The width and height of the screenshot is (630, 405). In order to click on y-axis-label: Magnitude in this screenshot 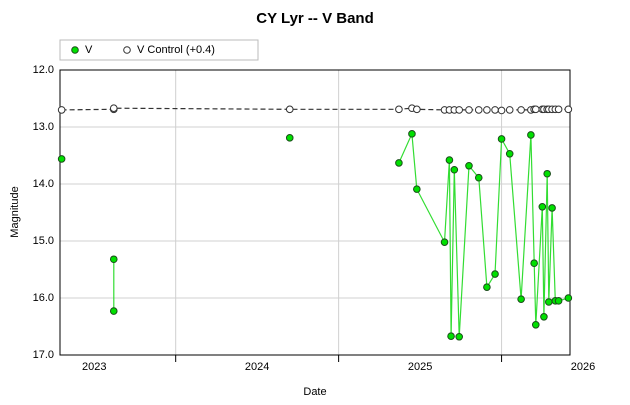, I will do `click(15, 211)`.